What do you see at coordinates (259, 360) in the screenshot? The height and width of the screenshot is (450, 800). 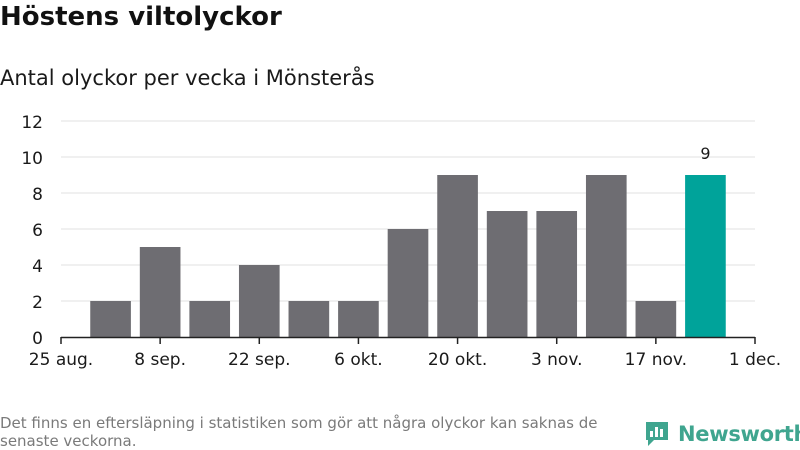 I see `x-tick-label: 22 sep.` at bounding box center [259, 360].